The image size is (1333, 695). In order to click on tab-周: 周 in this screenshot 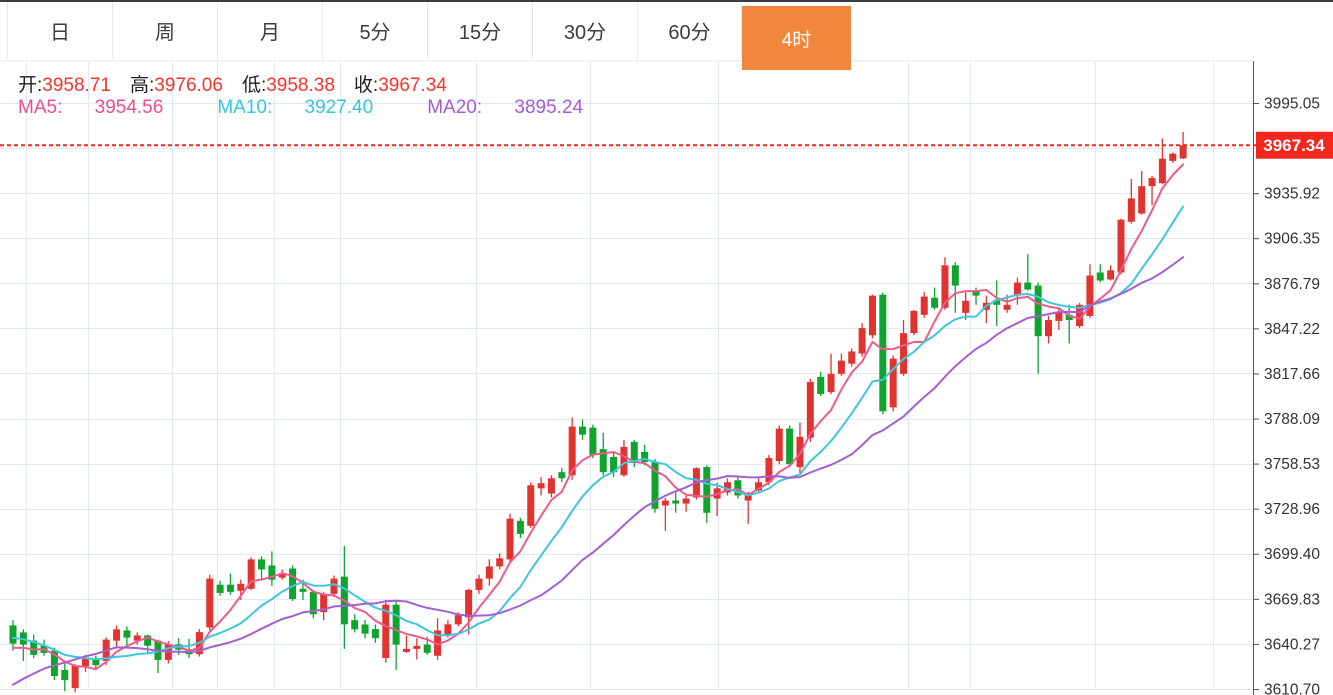, I will do `click(164, 30)`.